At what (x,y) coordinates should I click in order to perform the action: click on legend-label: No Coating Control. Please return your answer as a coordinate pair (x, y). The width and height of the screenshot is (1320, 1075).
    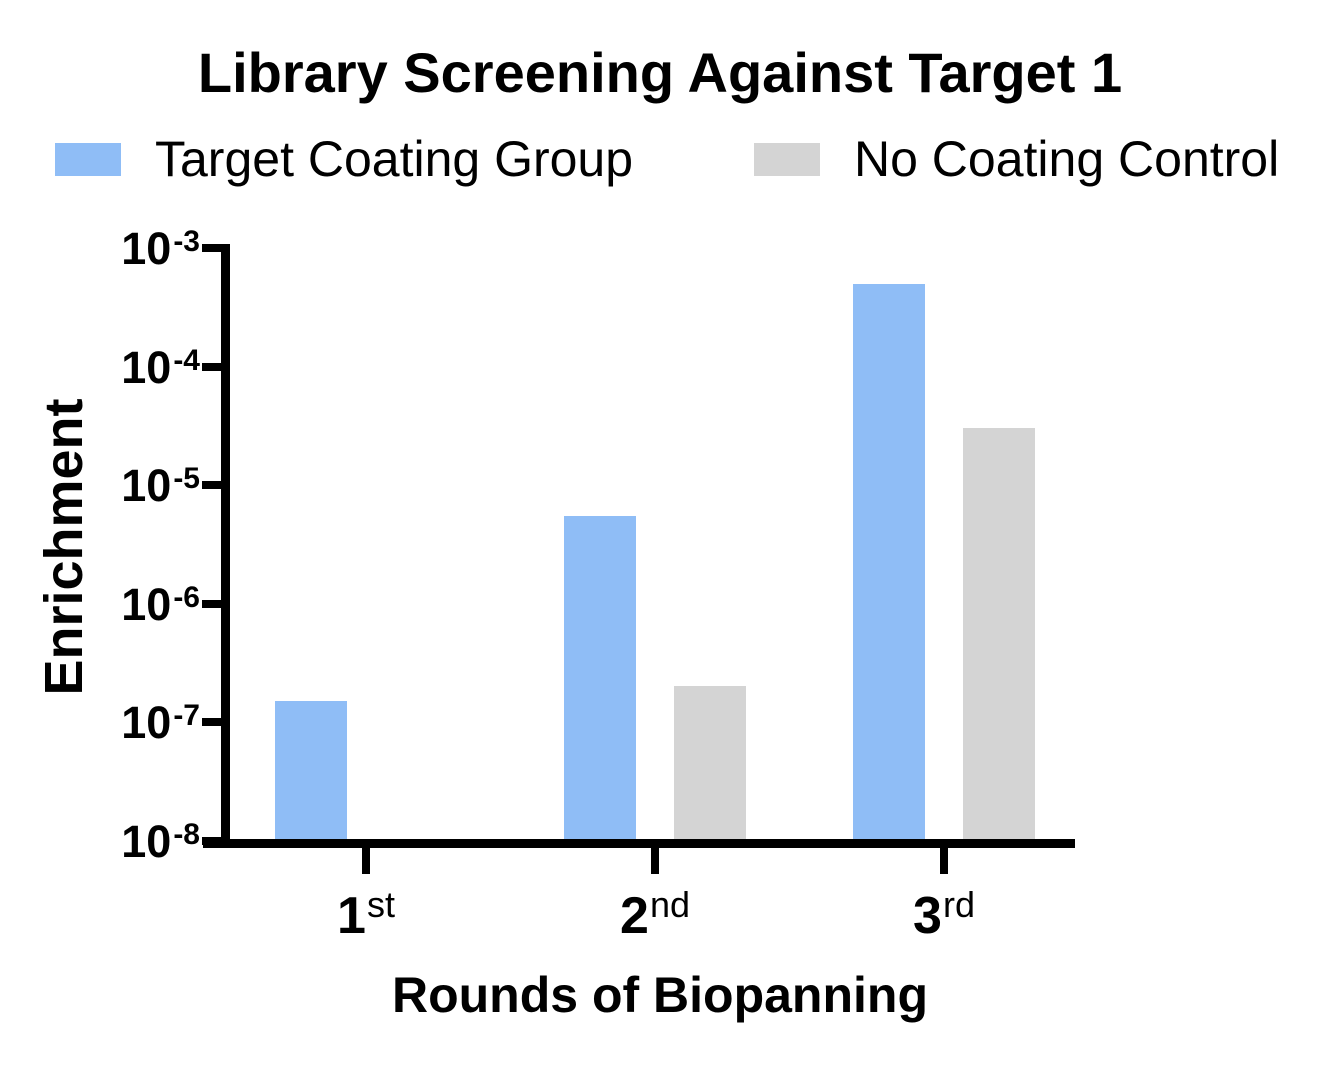
    Looking at the image, I should click on (1067, 159).